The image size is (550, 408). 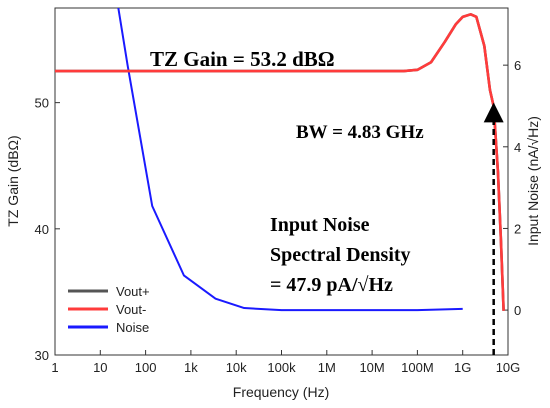 What do you see at coordinates (517, 310) in the screenshot?
I see `y-right-tick-label: 0` at bounding box center [517, 310].